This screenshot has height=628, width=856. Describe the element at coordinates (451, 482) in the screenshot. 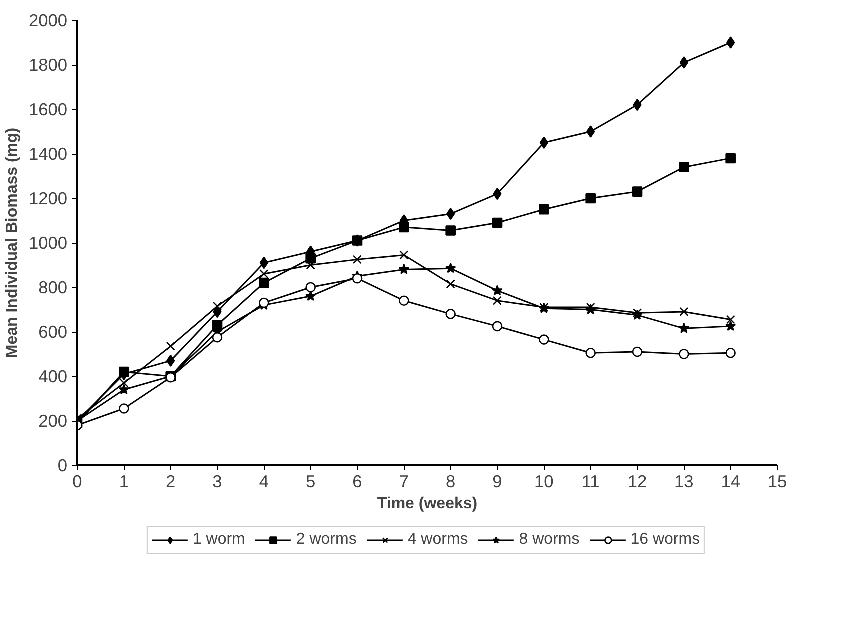

I see `x-tick-label: 8` at that location.